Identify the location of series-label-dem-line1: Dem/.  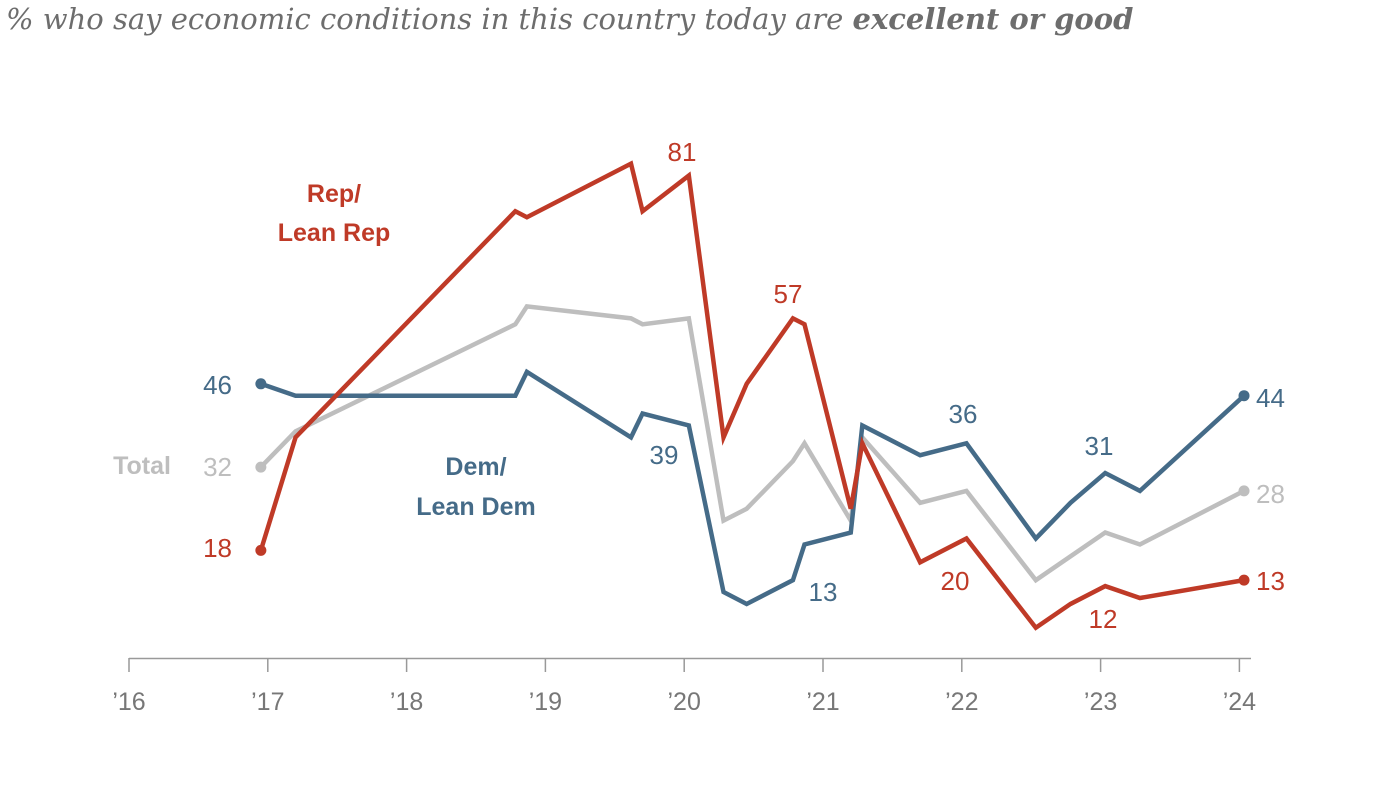
(475, 467).